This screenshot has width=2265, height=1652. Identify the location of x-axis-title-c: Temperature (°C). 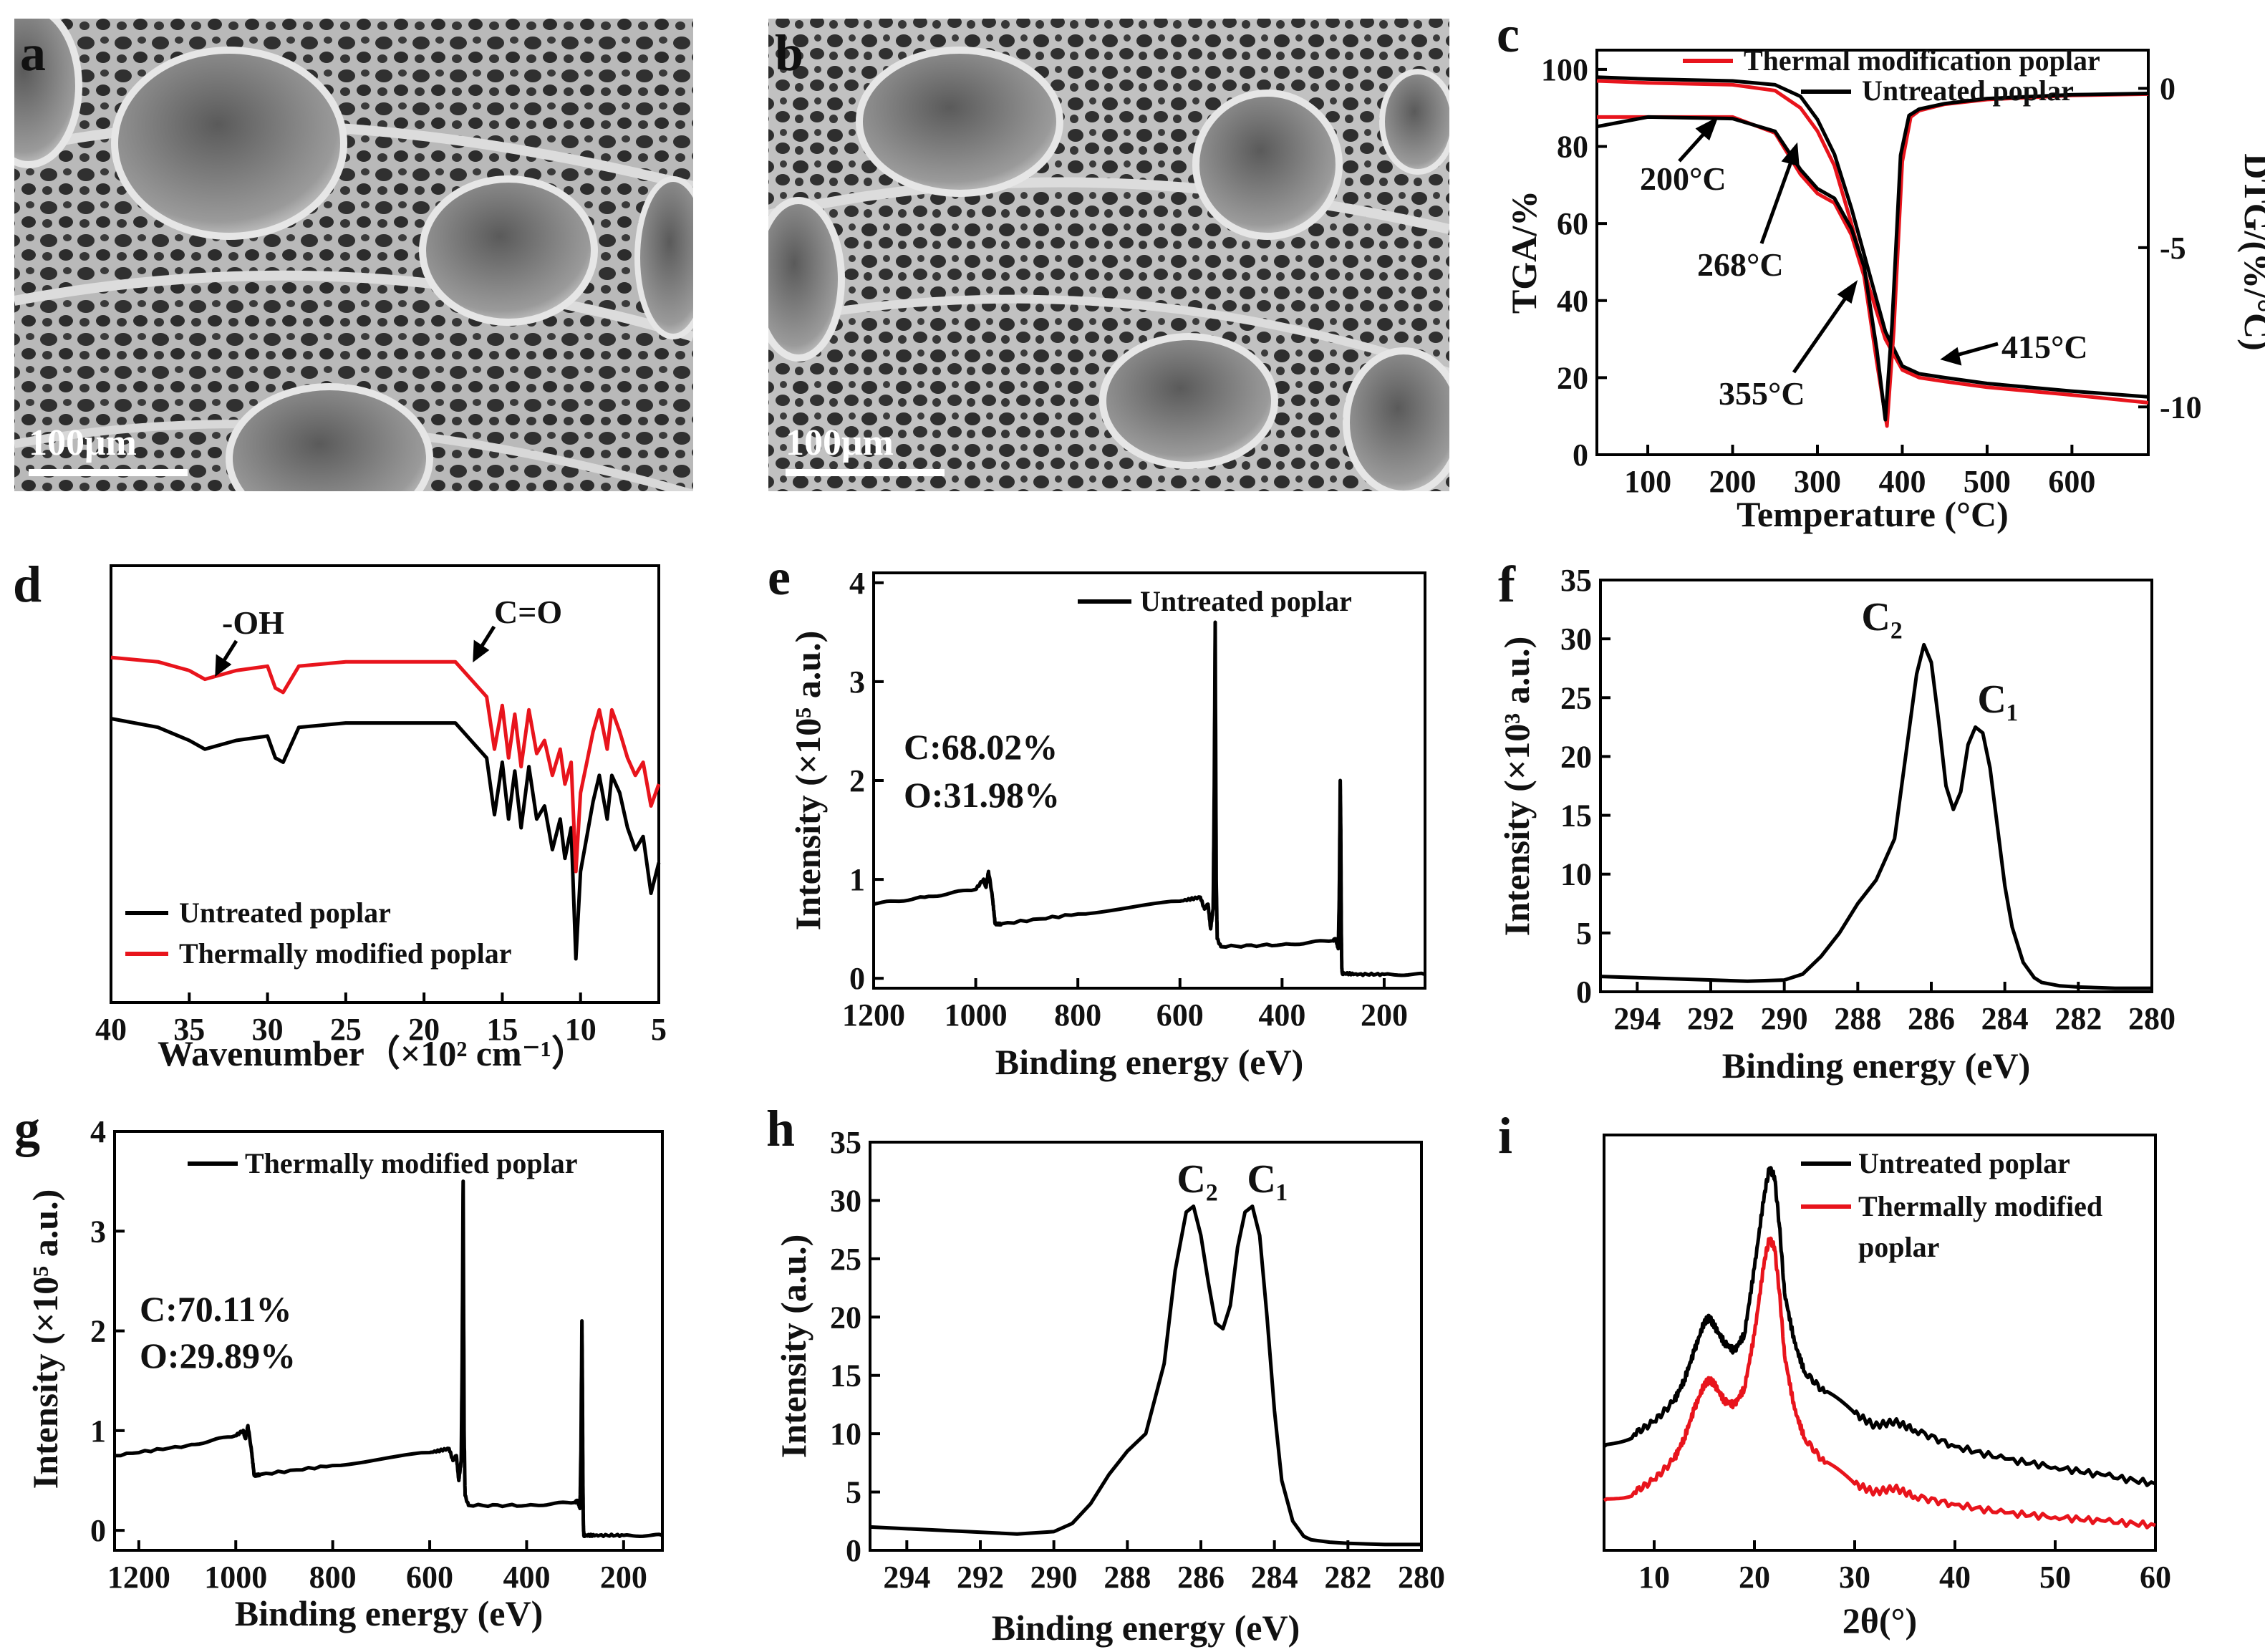
(1873, 514).